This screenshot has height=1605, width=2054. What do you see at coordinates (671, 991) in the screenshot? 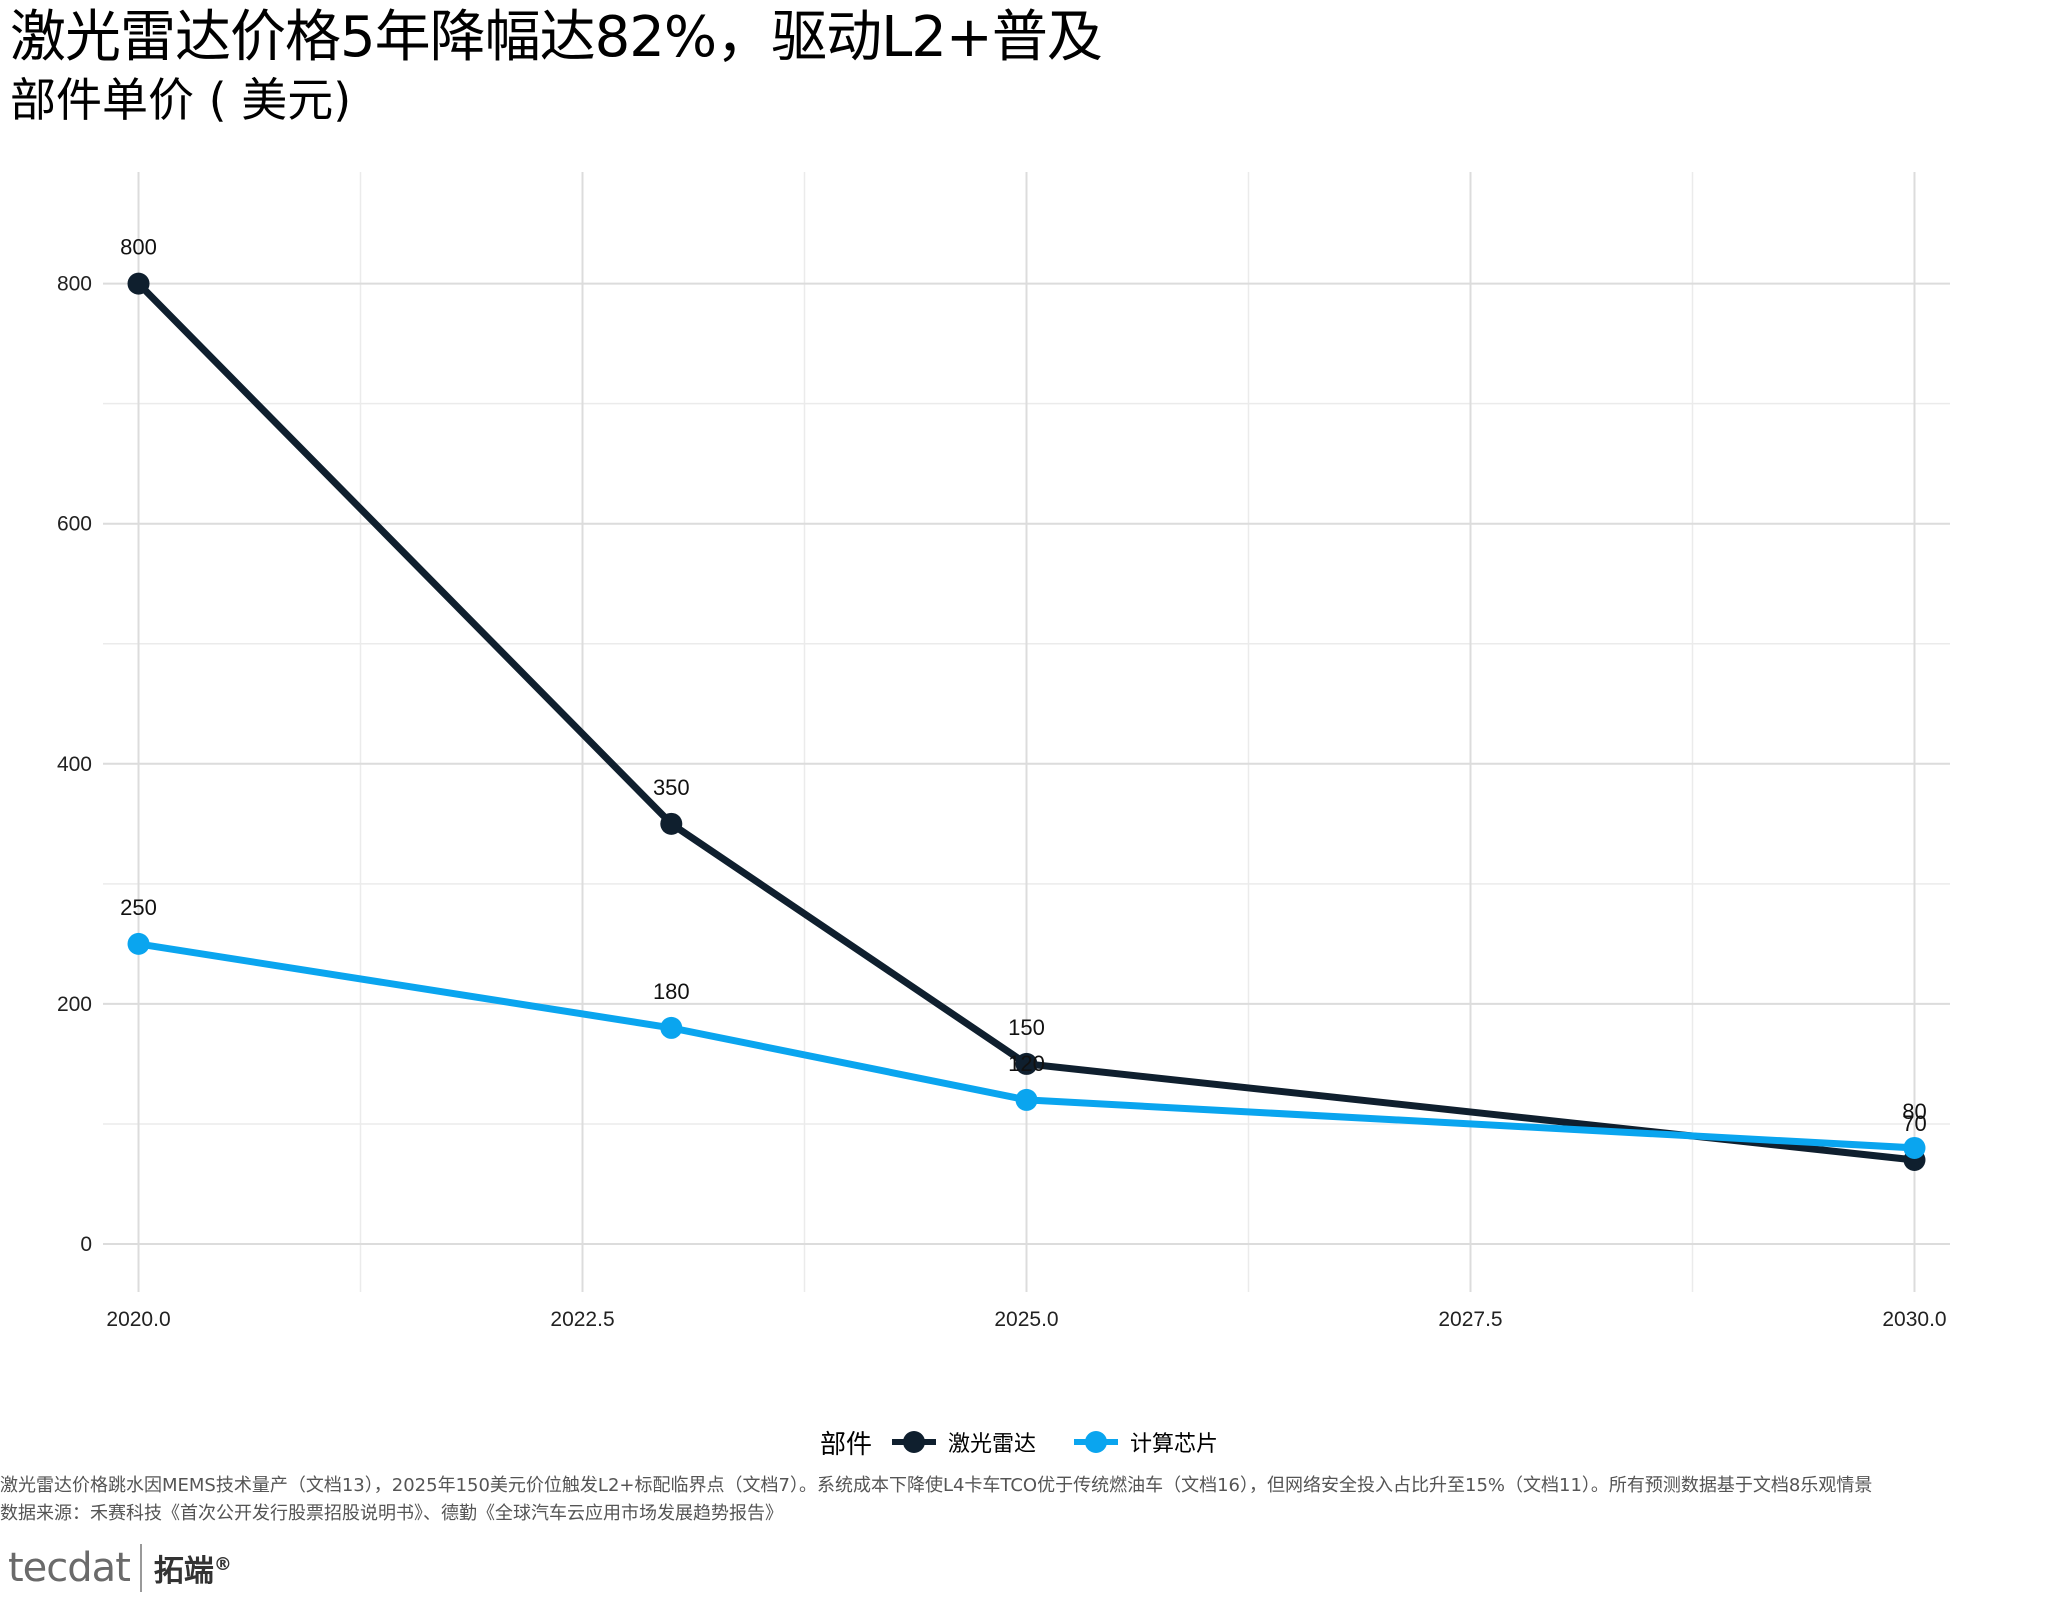
I see `data-label-chip: 180` at bounding box center [671, 991].